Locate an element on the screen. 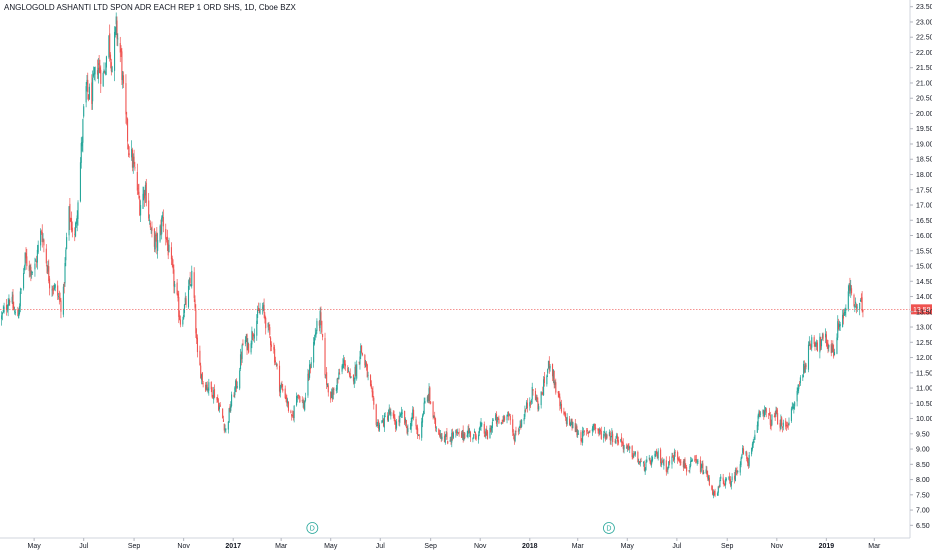 The image size is (932, 550). x-tick-label: Nov is located at coordinates (183, 546).